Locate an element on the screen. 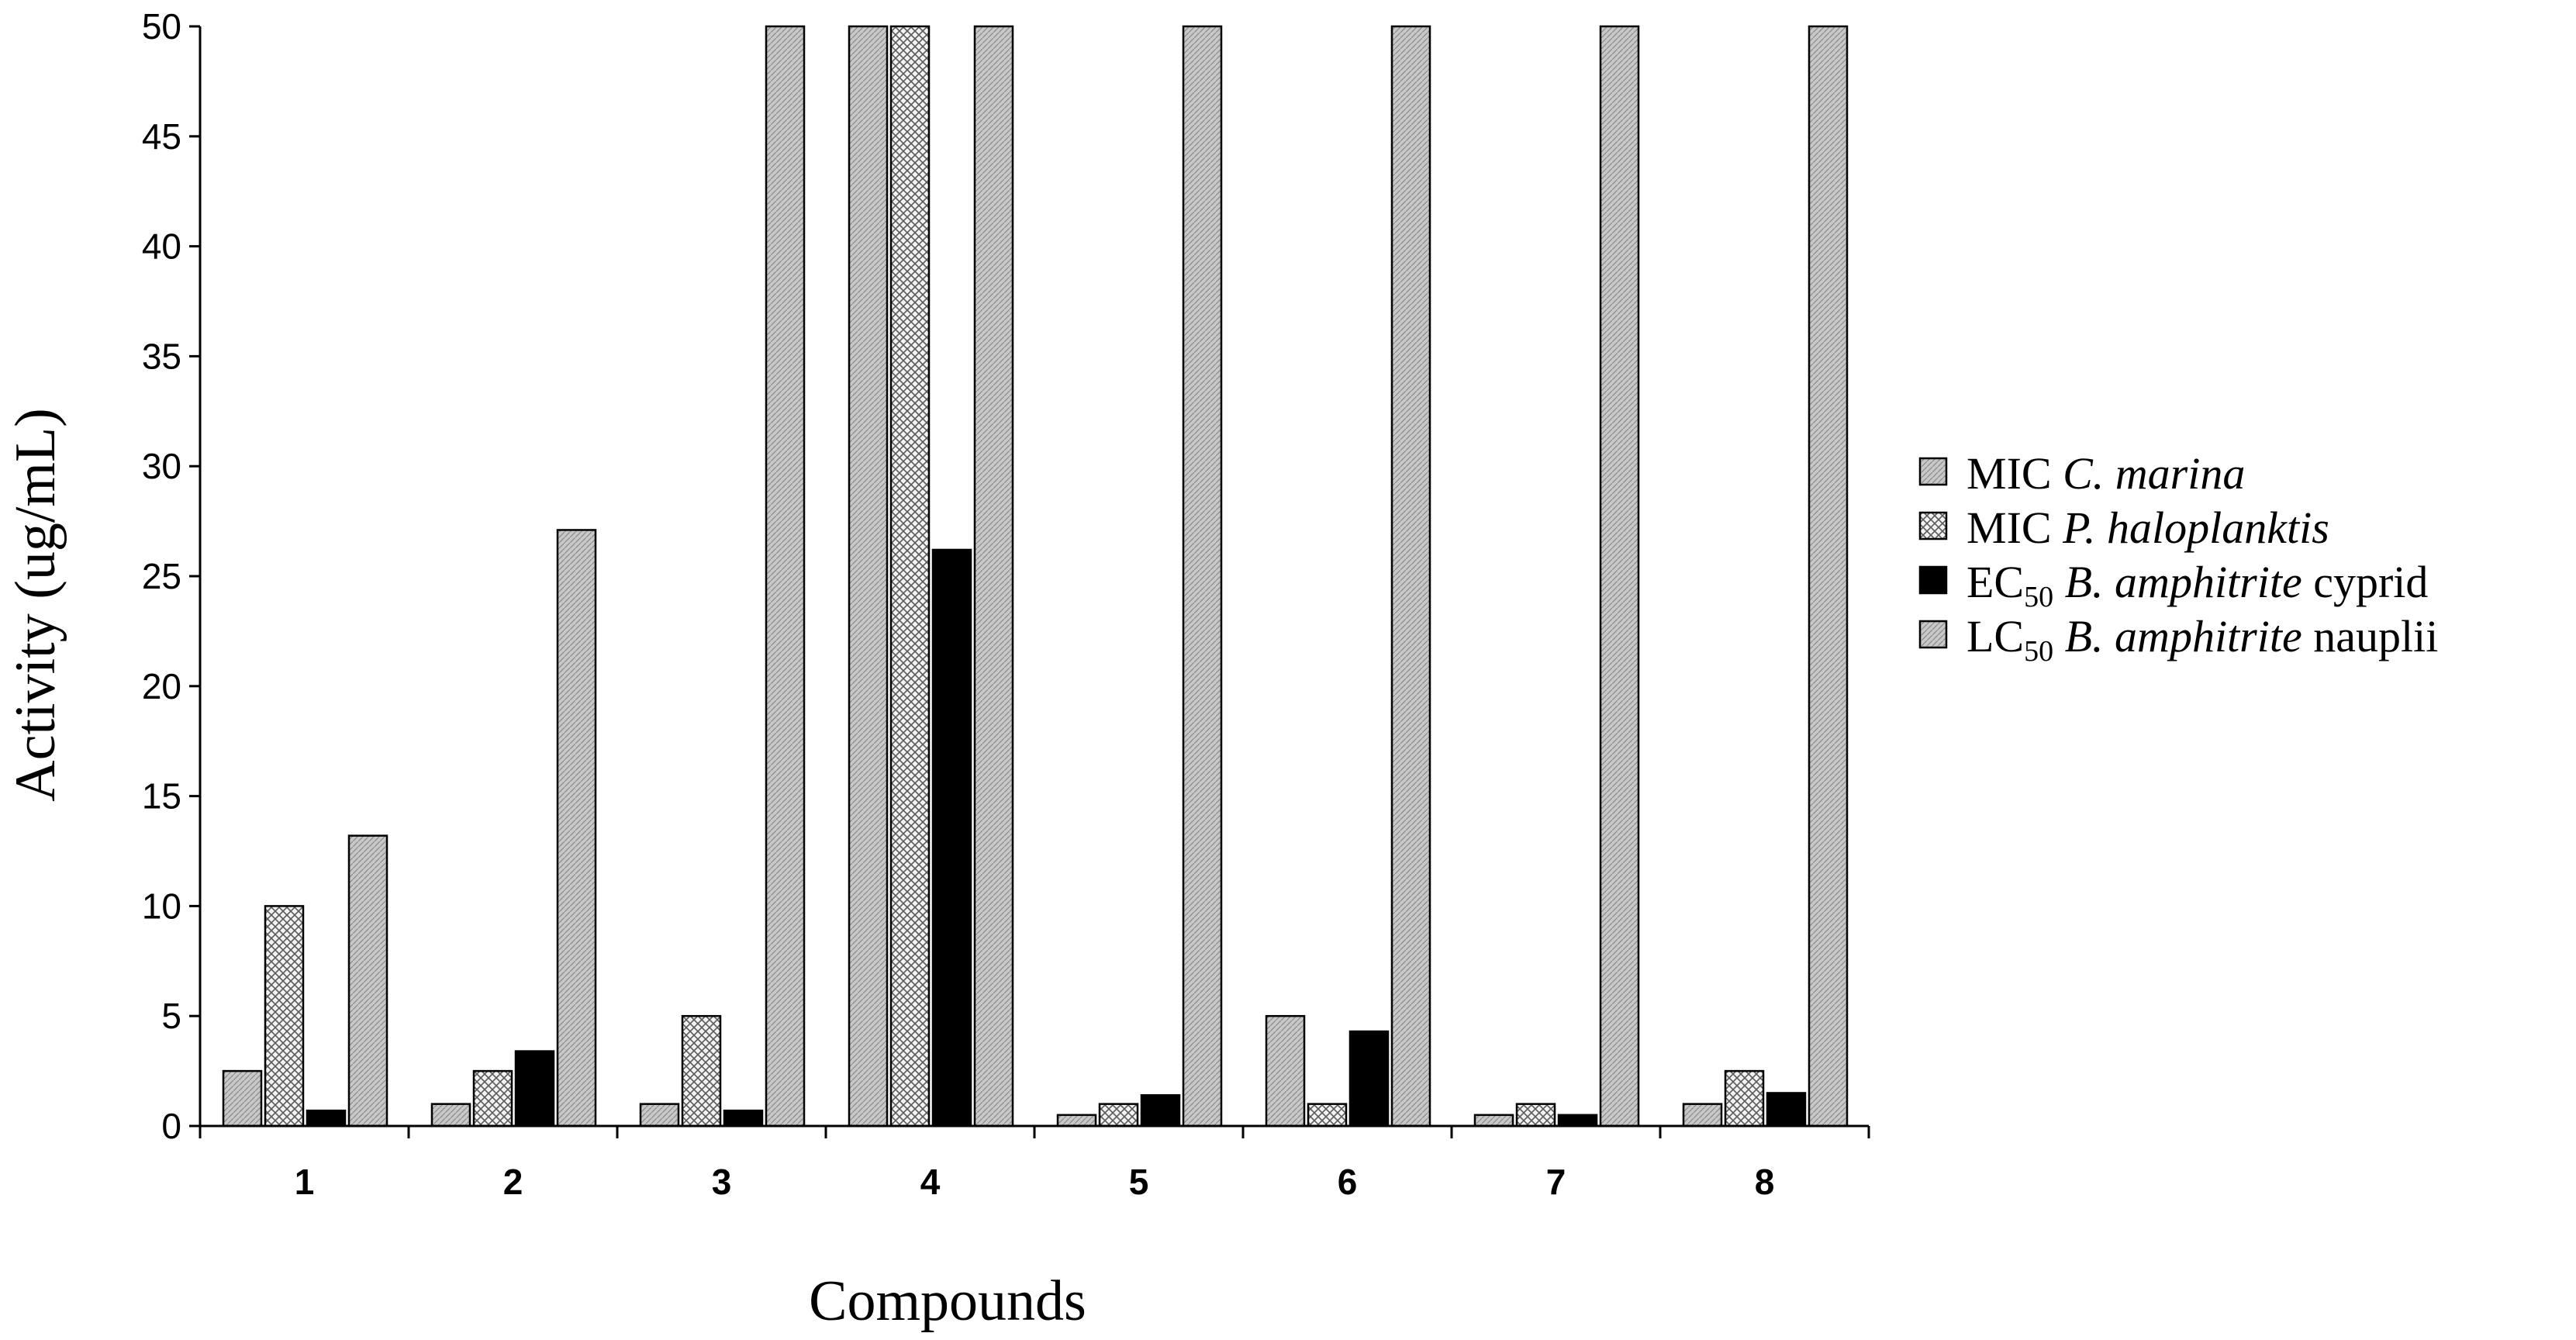 The height and width of the screenshot is (1340, 2576). y-tick-label: 10 is located at coordinates (161, 906).